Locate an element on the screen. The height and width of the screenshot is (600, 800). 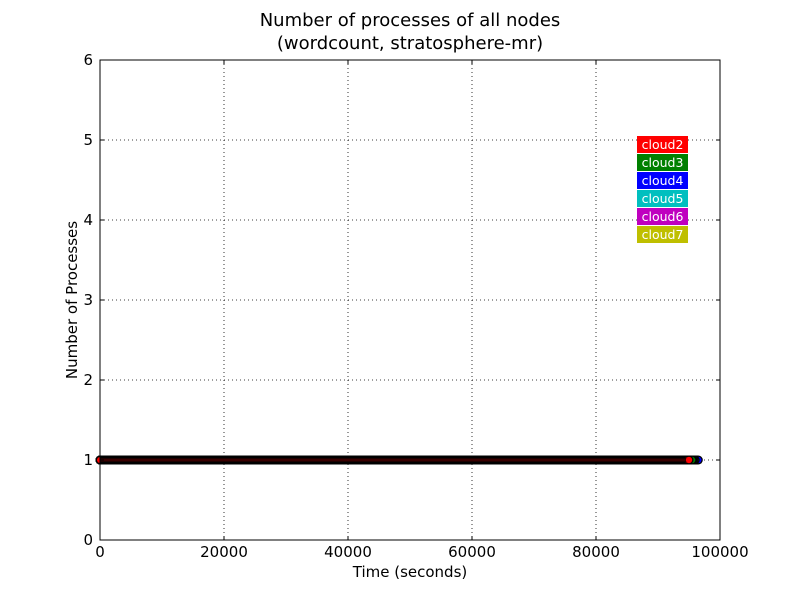
legend-label: cloud4 is located at coordinates (663, 180).